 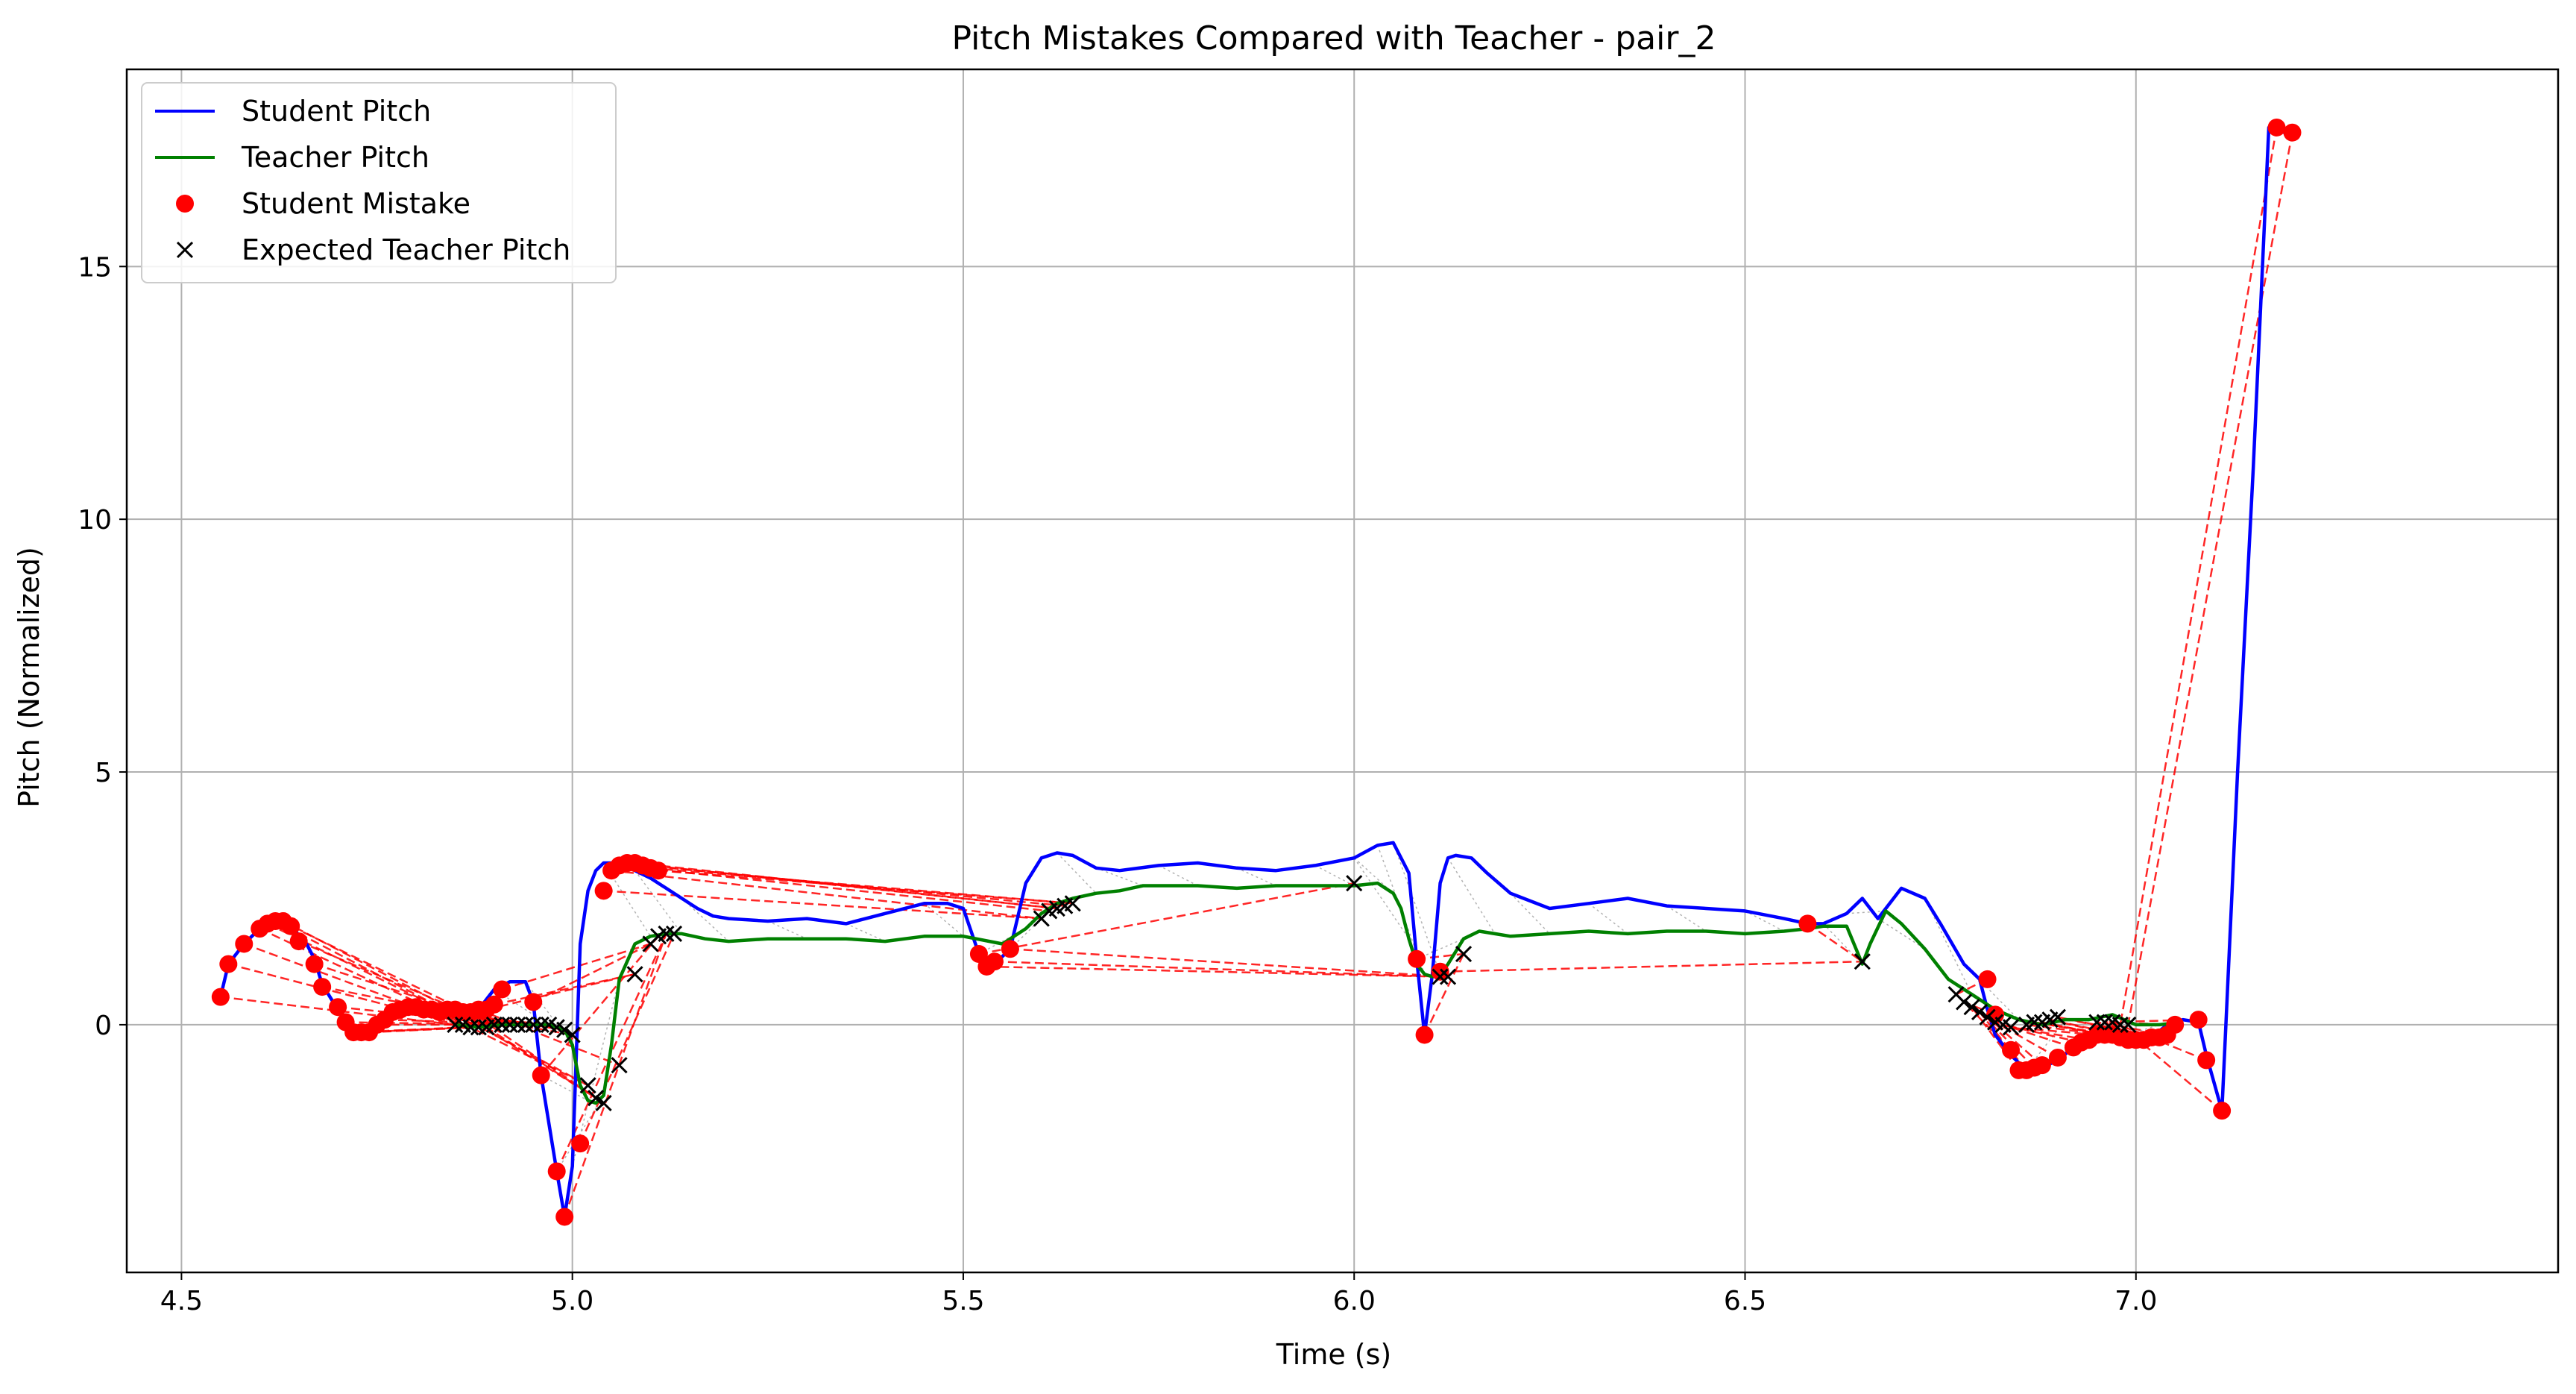 What do you see at coordinates (379, 182) in the screenshot?
I see `legend-box` at bounding box center [379, 182].